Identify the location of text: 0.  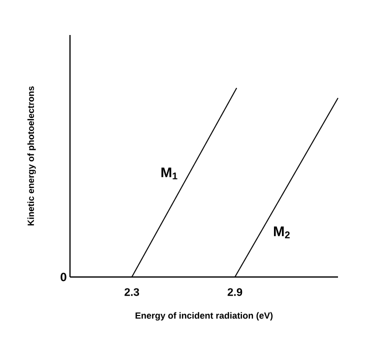
(63, 277).